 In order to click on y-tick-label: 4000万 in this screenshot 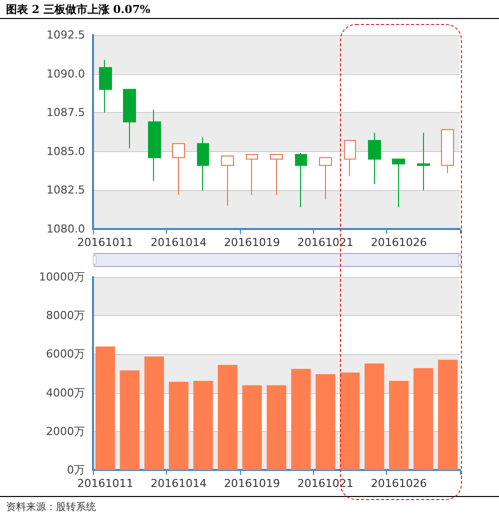, I will do `click(65, 393)`.